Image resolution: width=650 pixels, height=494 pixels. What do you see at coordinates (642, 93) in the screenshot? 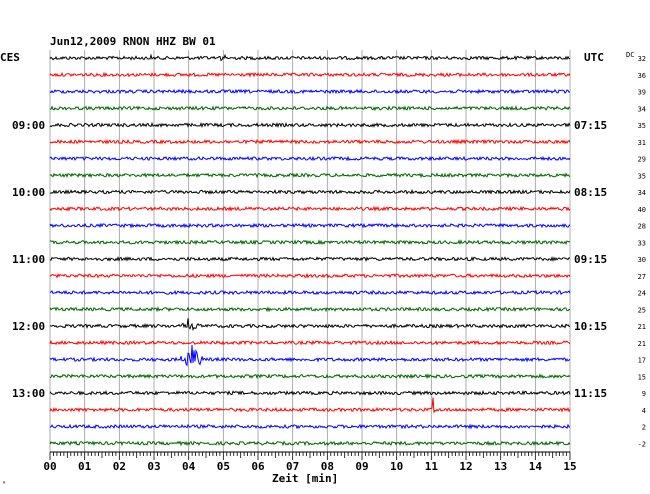
I see `dc-value-label: 39` at bounding box center [642, 93].